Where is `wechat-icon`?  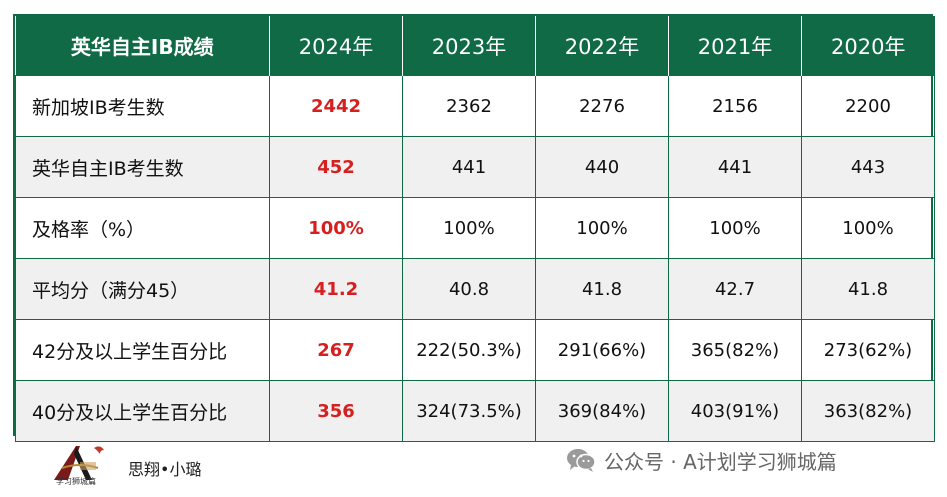
wechat-icon is located at coordinates (581, 460).